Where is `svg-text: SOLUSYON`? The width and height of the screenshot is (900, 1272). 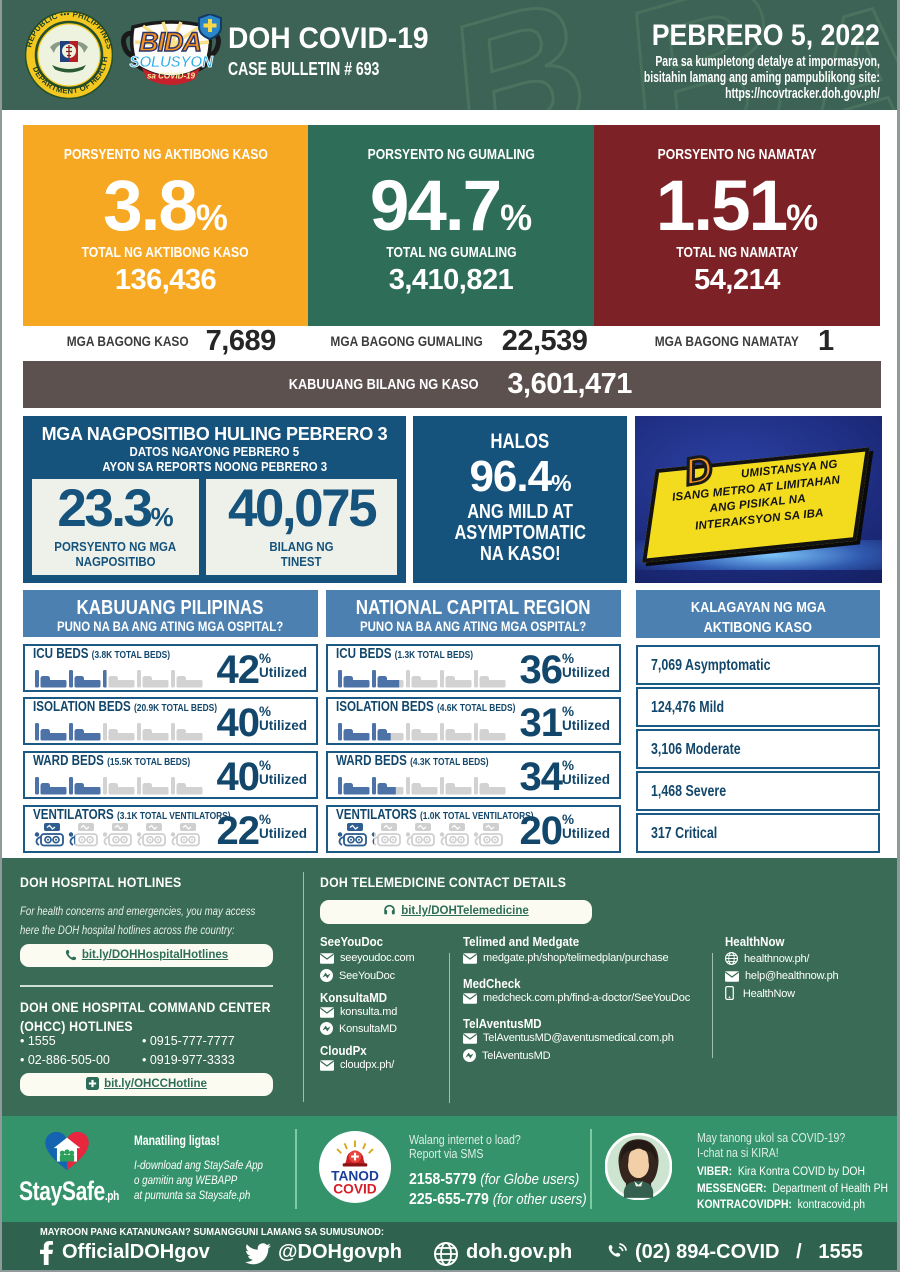
svg-text: SOLUSYON is located at coordinates (172, 62).